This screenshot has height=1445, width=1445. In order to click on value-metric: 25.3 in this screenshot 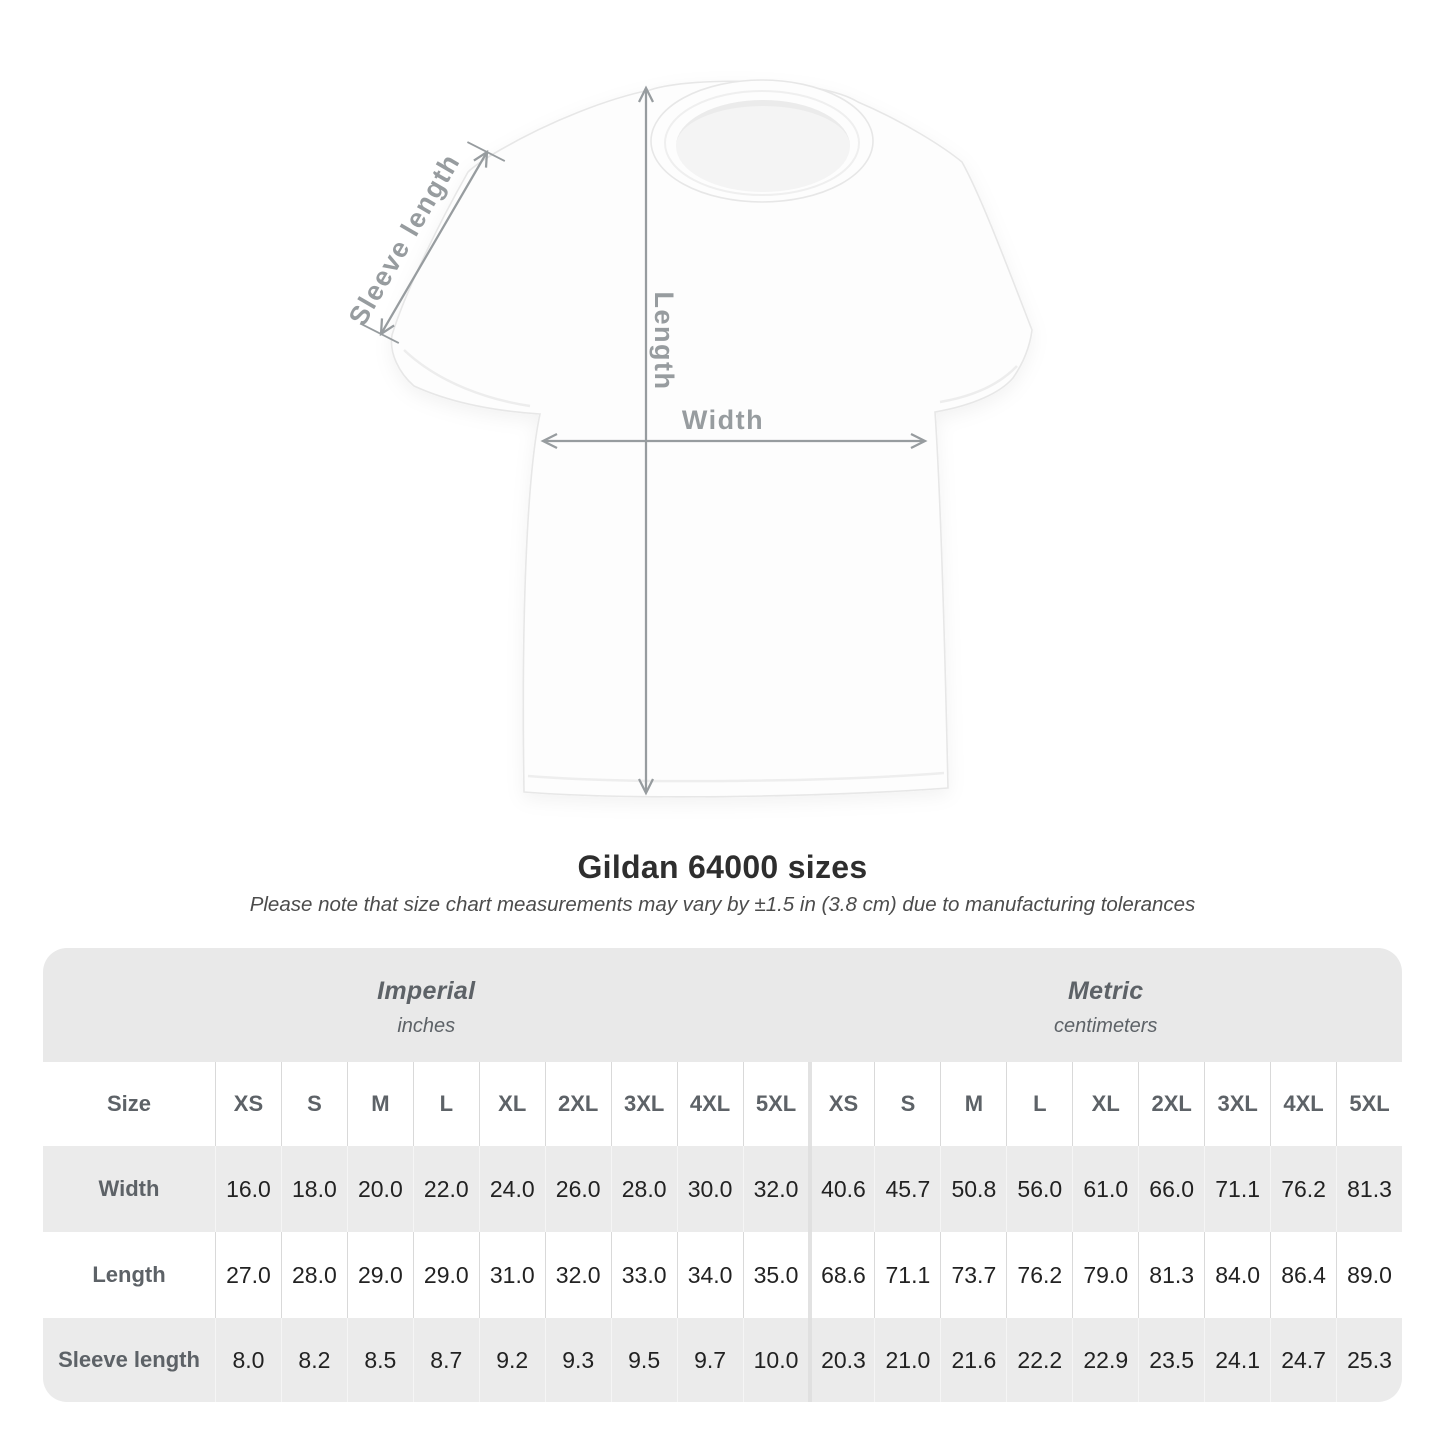, I will do `click(1369, 1360)`.